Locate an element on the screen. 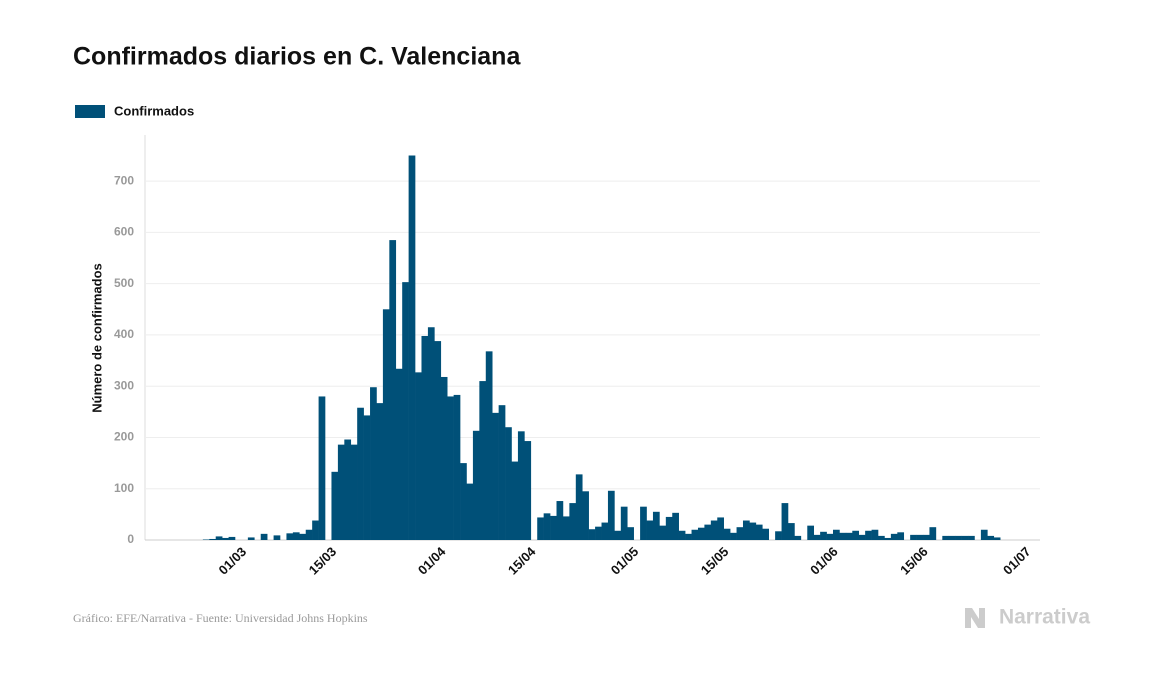 This screenshot has width=1157, height=679. x-tick-label: 01/03 is located at coordinates (233, 561).